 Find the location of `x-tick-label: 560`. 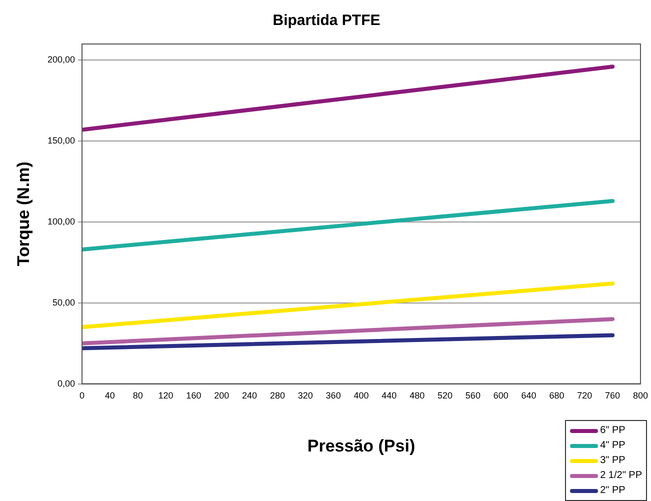

x-tick-label: 560 is located at coordinates (472, 395).